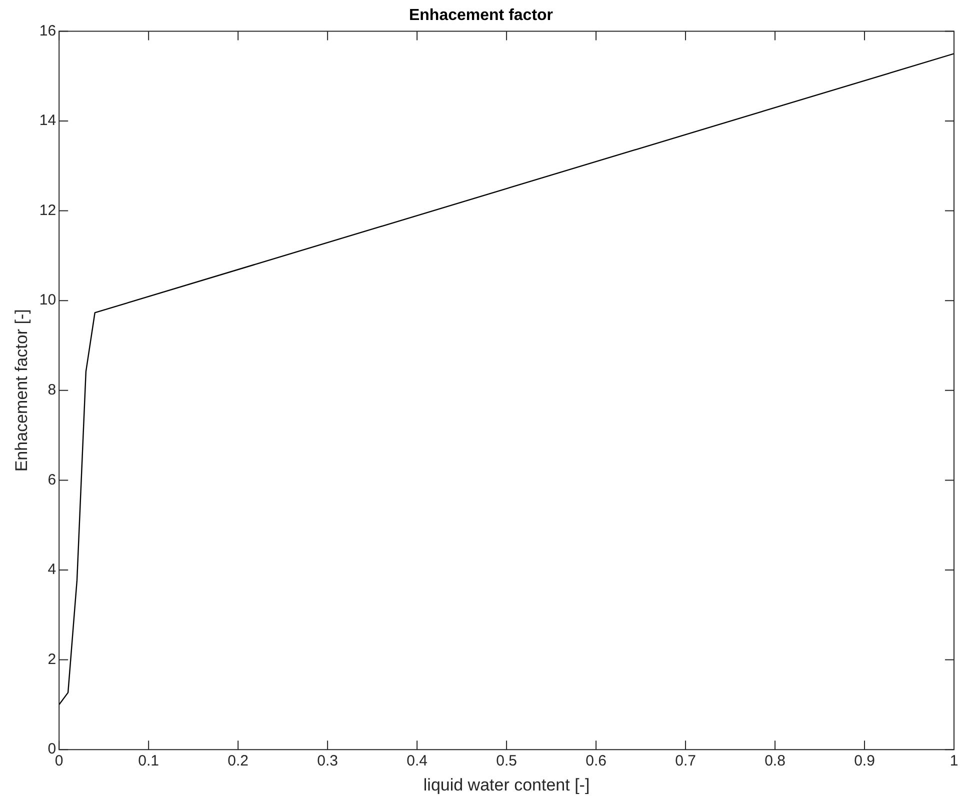  What do you see at coordinates (52, 390) in the screenshot?
I see `y-tick-label: 8` at bounding box center [52, 390].